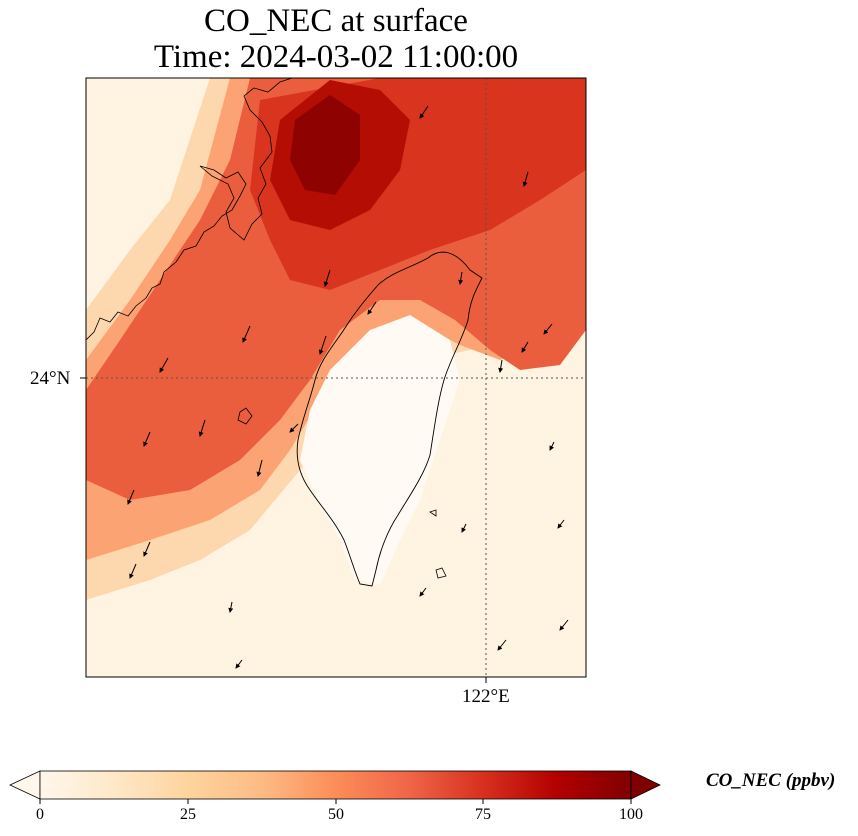 Image resolution: width=858 pixels, height=836 pixels. What do you see at coordinates (645, 785) in the screenshot?
I see `colorbar-extend-max` at bounding box center [645, 785].